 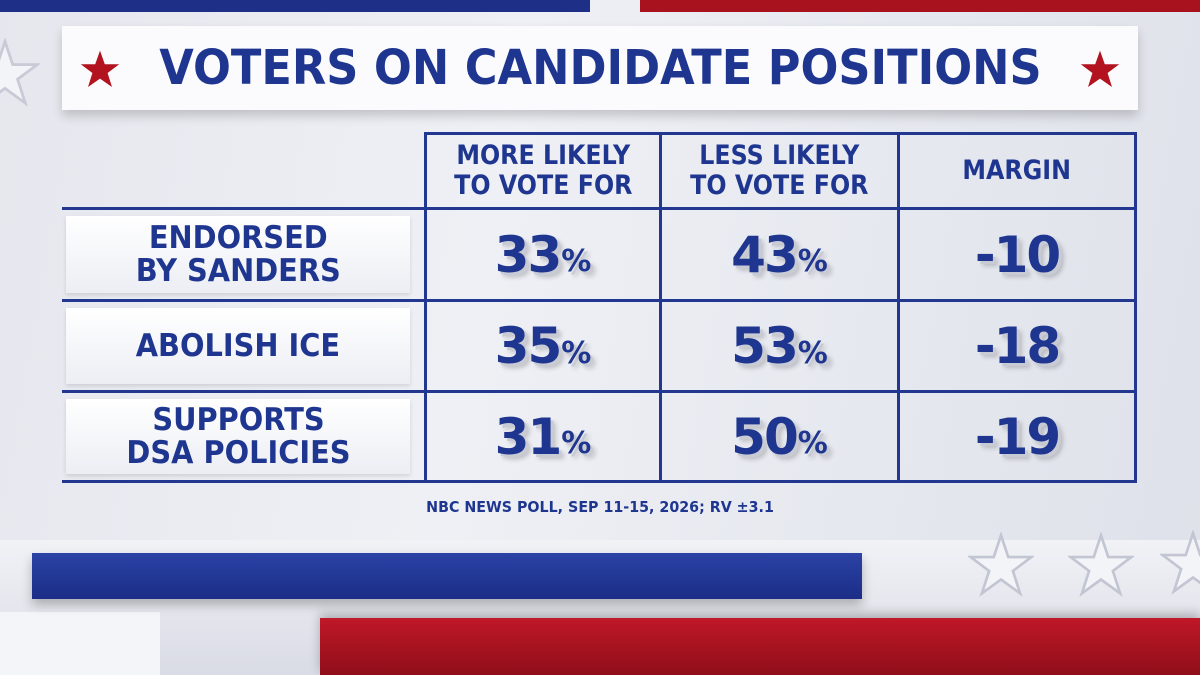 I want to click on more-likely-value: 33%, so click(x=543, y=254).